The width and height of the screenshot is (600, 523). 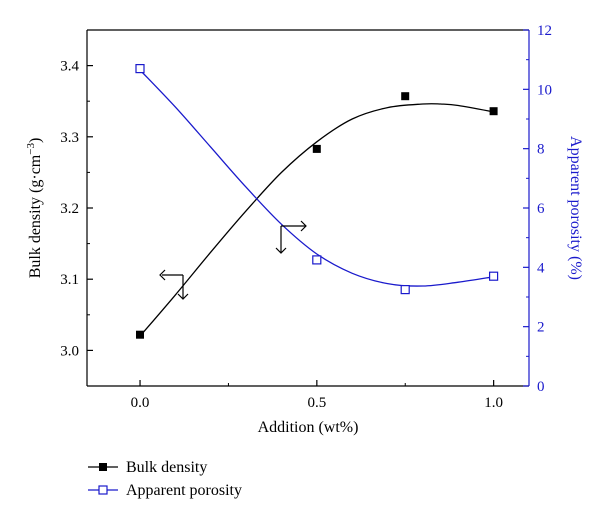 I want to click on legend: Bulk density Apparent porosity, so click(x=165, y=479).